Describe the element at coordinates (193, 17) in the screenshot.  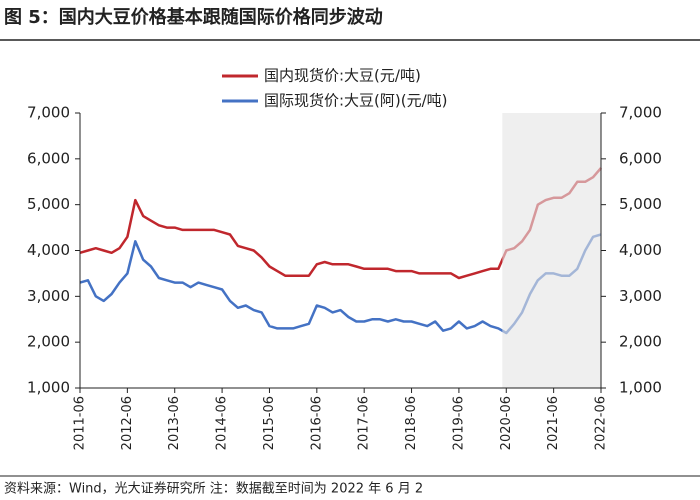
I see `chart-title: 图 5：国内大豆价格基本跟随国际价格同步波动` at that location.